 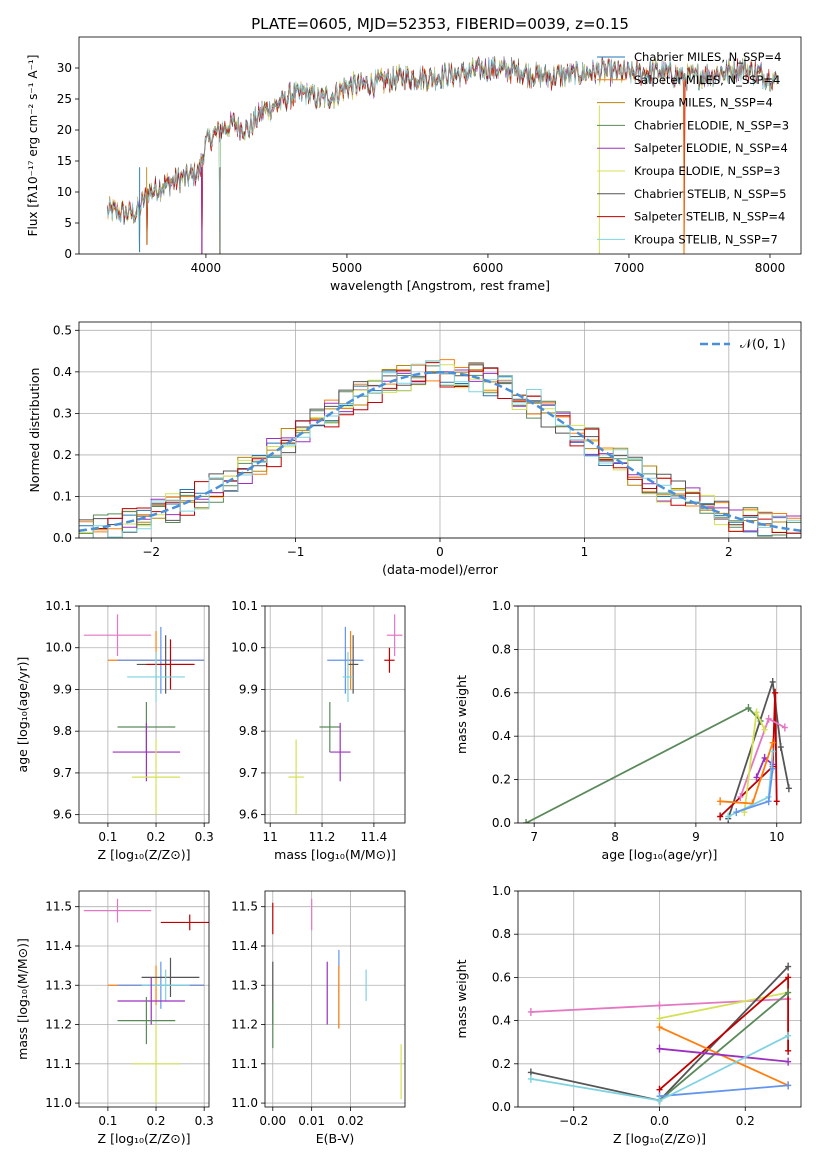 What do you see at coordinates (322, 837) in the screenshot?
I see `x-tick-label: 11.2` at bounding box center [322, 837].